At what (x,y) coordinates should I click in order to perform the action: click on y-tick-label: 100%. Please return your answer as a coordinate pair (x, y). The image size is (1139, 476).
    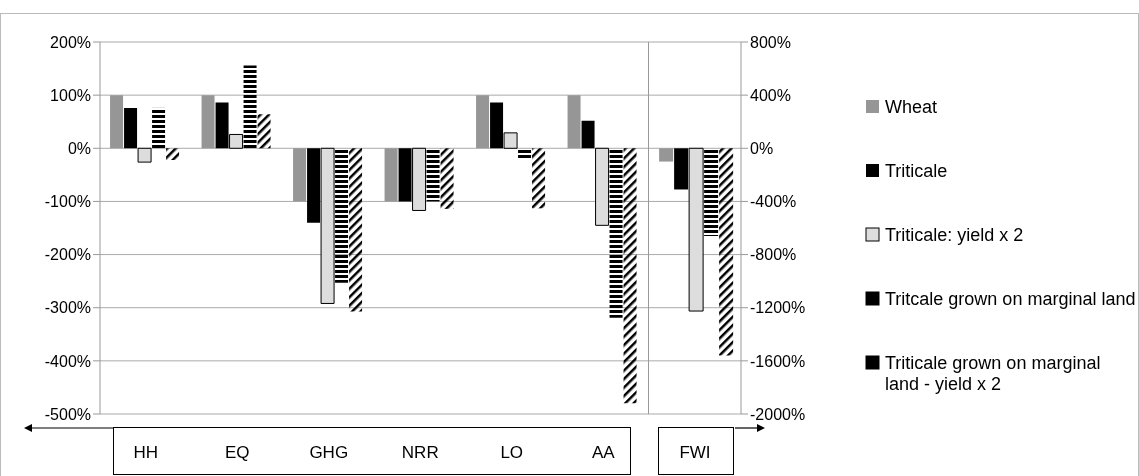
    Looking at the image, I should click on (70, 95).